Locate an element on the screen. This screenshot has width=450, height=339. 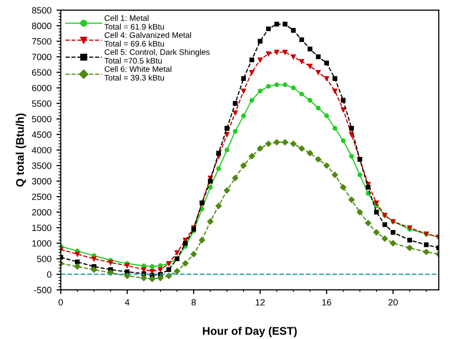
y-tick-label: 500 is located at coordinates (44, 259).